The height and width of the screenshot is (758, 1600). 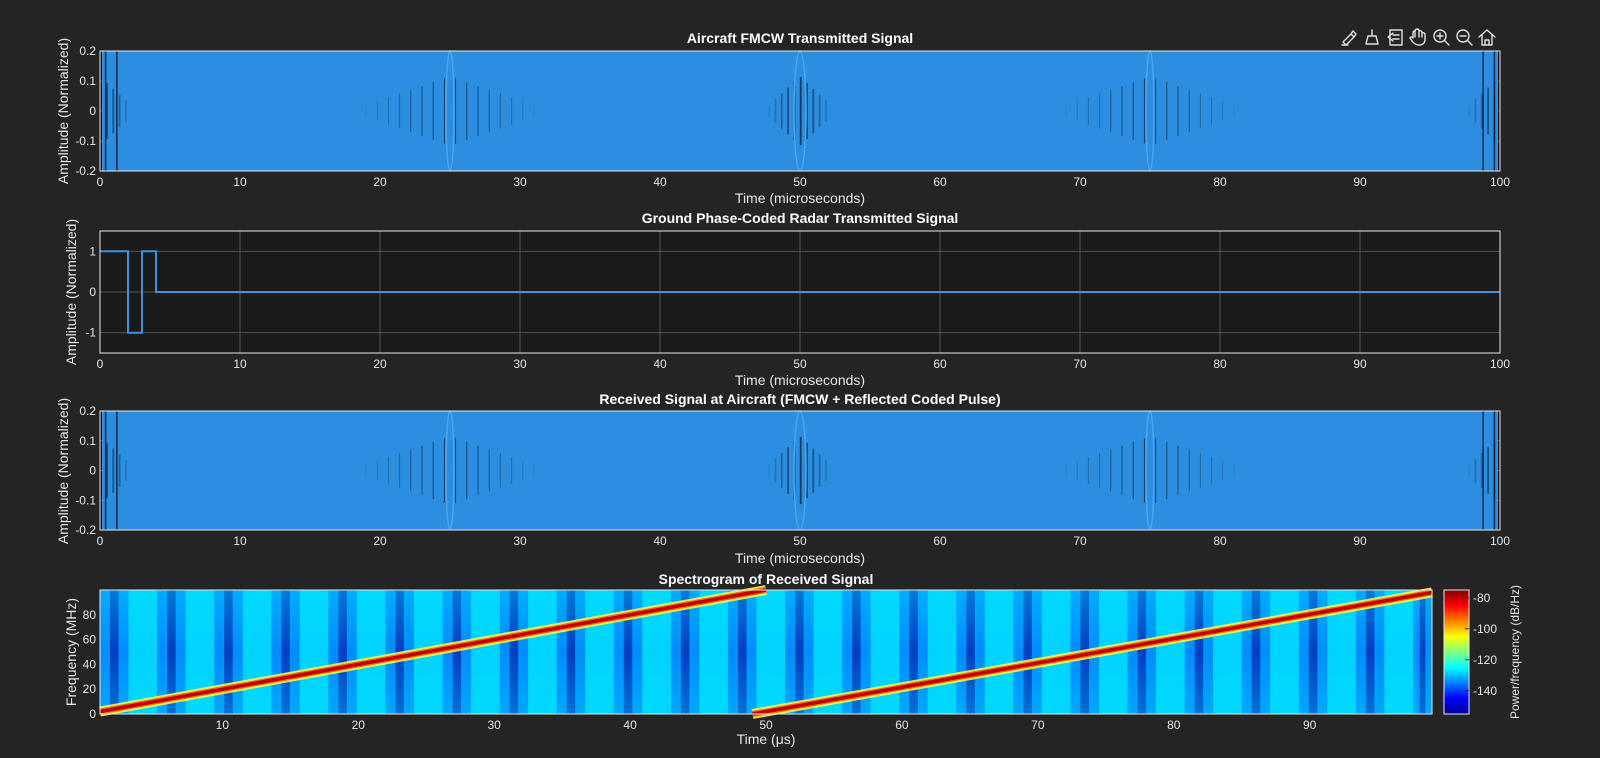 I want to click on colorbar-tick-label: -80, so click(x=1482, y=598).